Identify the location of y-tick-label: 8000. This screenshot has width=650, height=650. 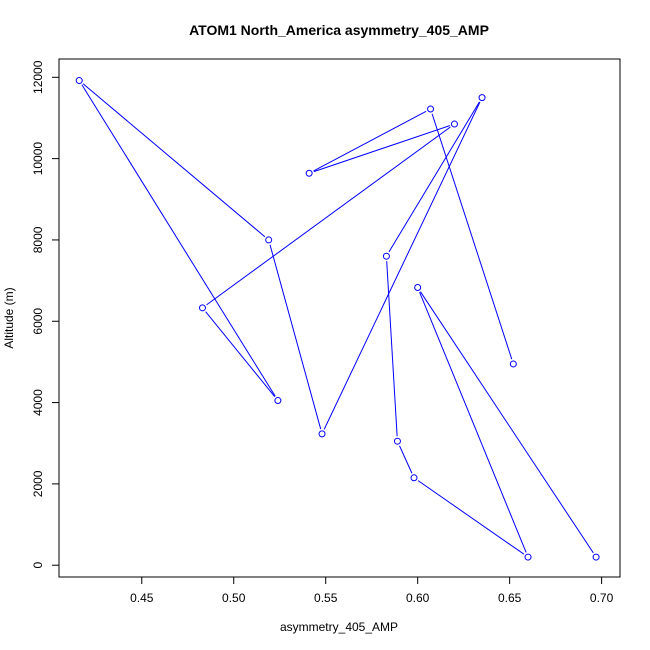
(38, 239).